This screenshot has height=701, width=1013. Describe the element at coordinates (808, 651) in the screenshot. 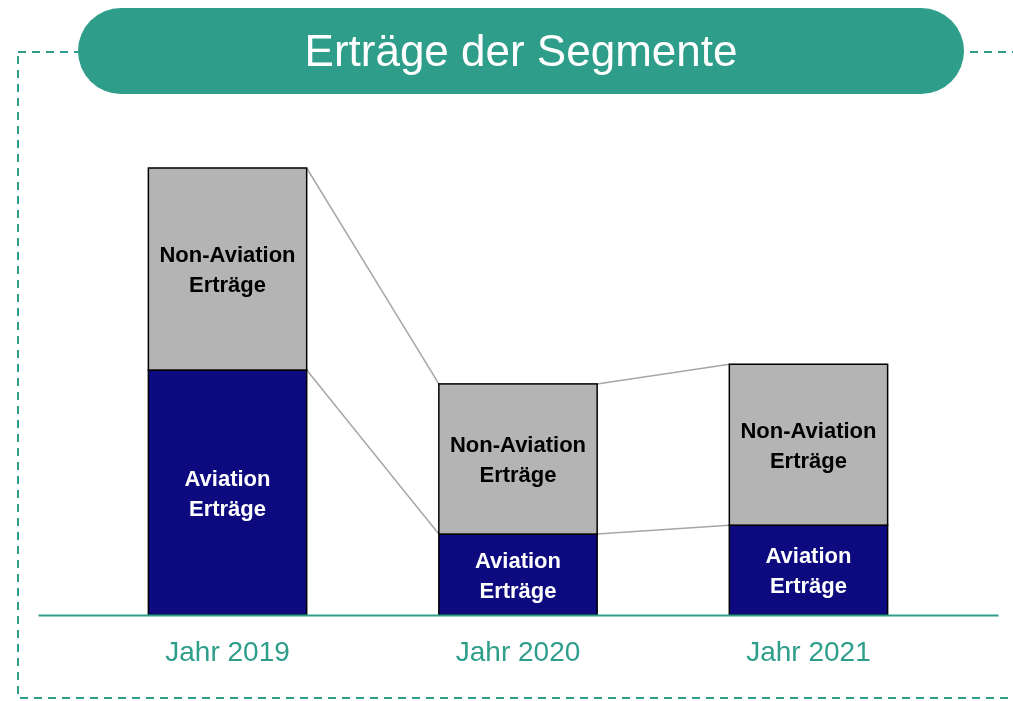

I see `x-tick-label: Jahr 2021` at that location.